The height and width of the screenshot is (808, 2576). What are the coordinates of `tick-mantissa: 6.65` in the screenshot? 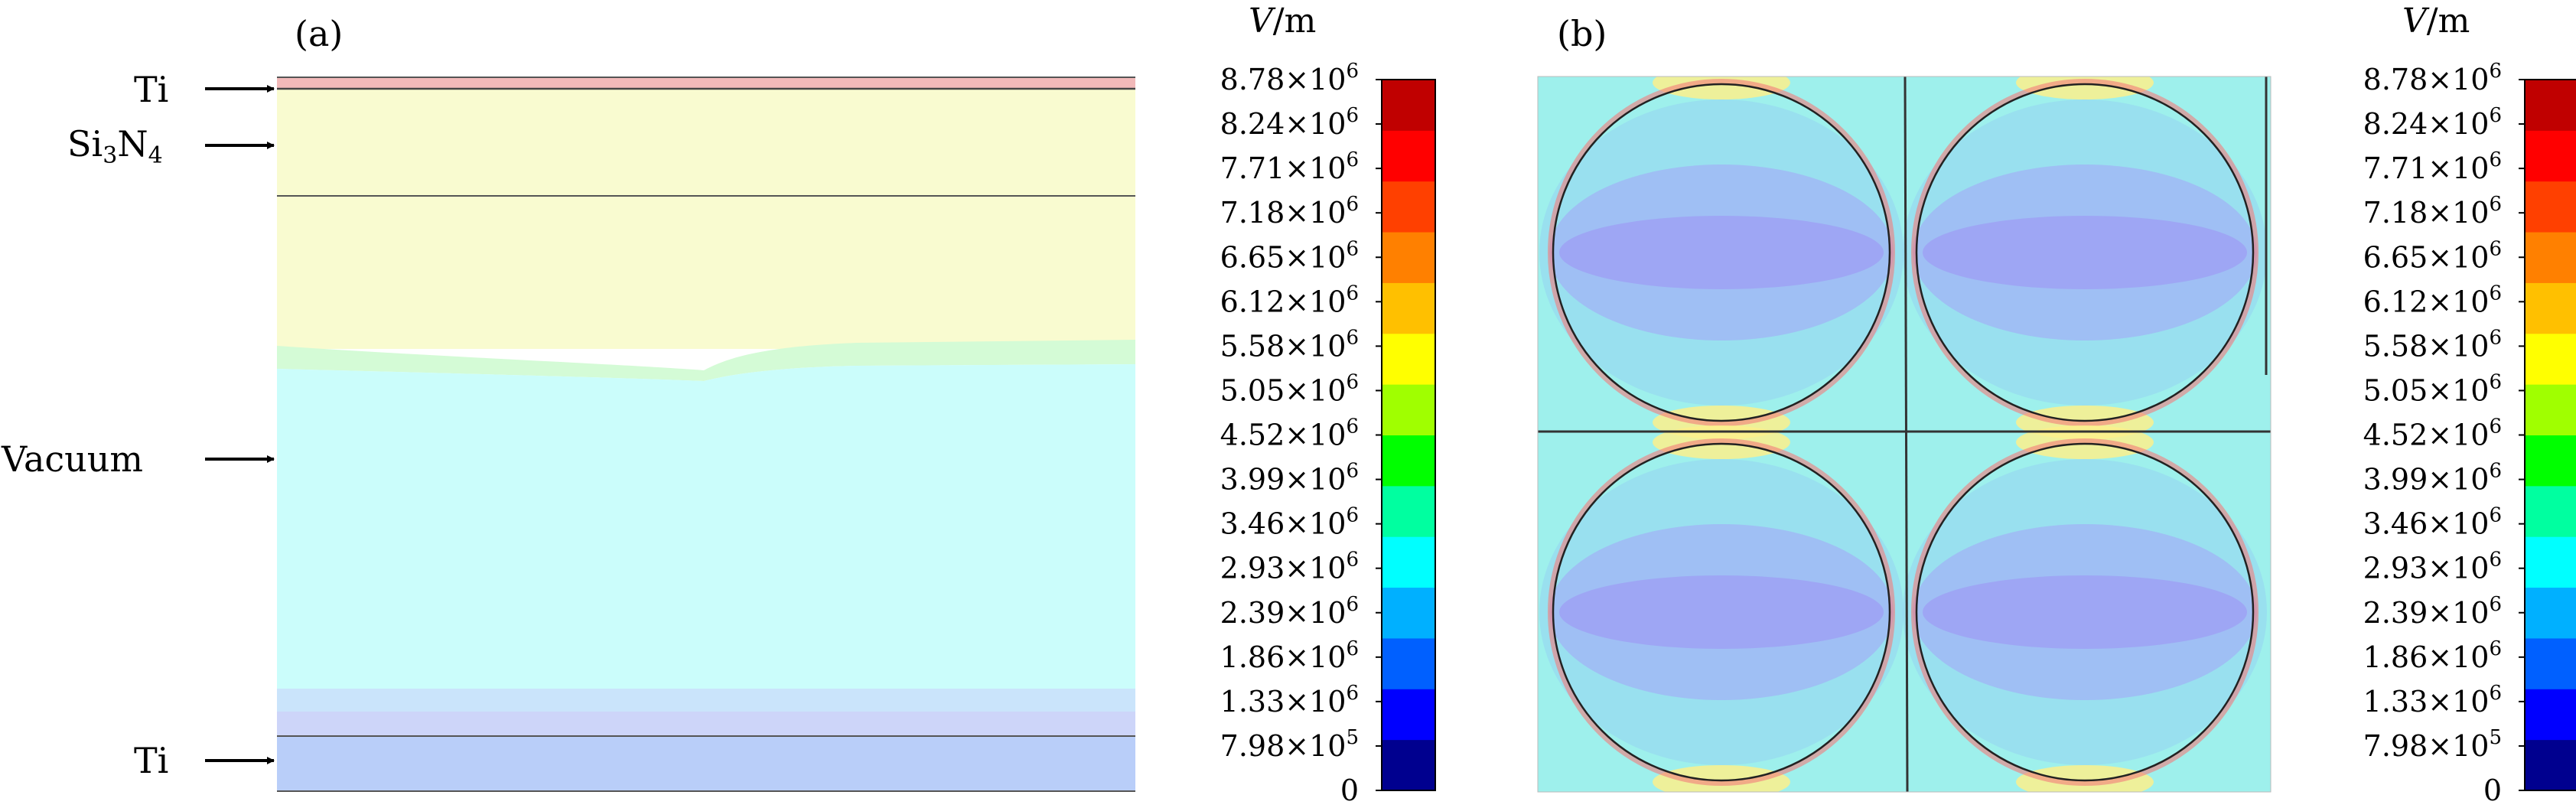 It's located at (2396, 257).